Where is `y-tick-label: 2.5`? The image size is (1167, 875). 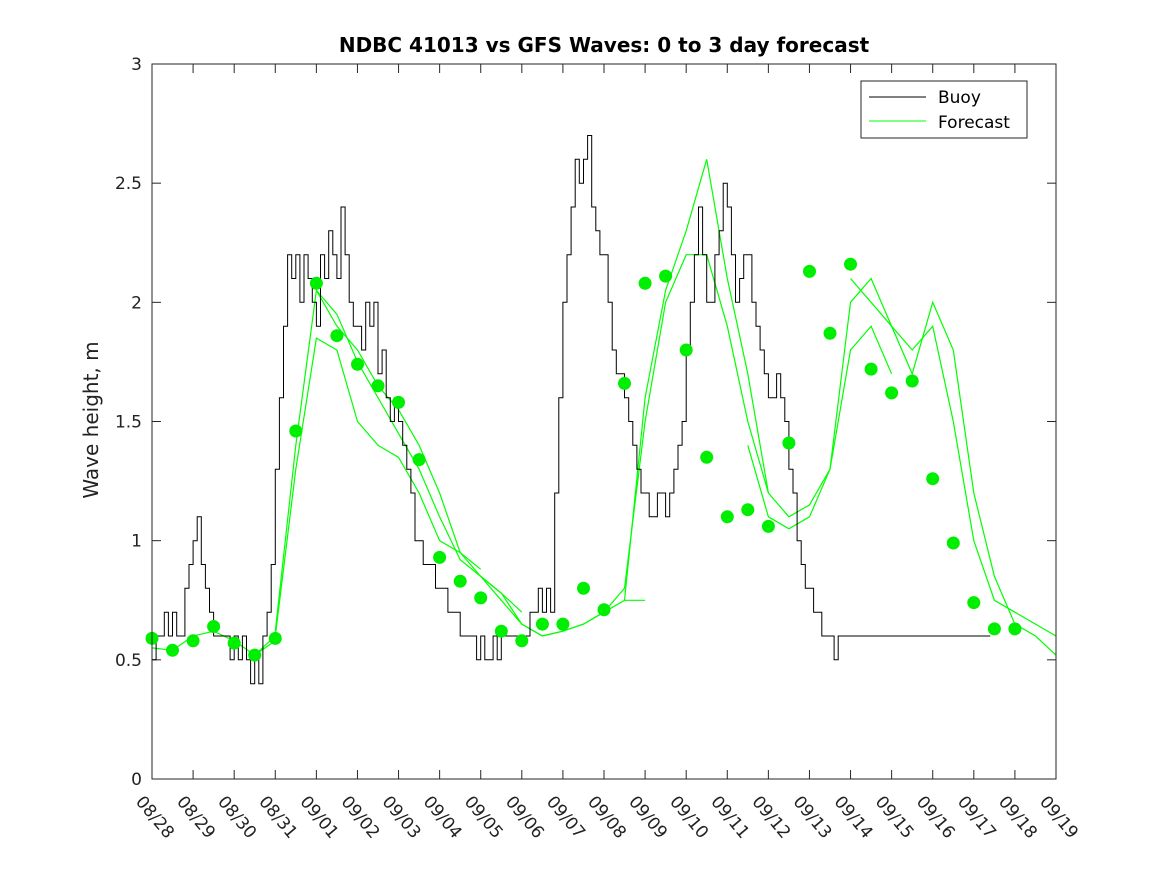
y-tick-label: 2.5 is located at coordinates (128, 184).